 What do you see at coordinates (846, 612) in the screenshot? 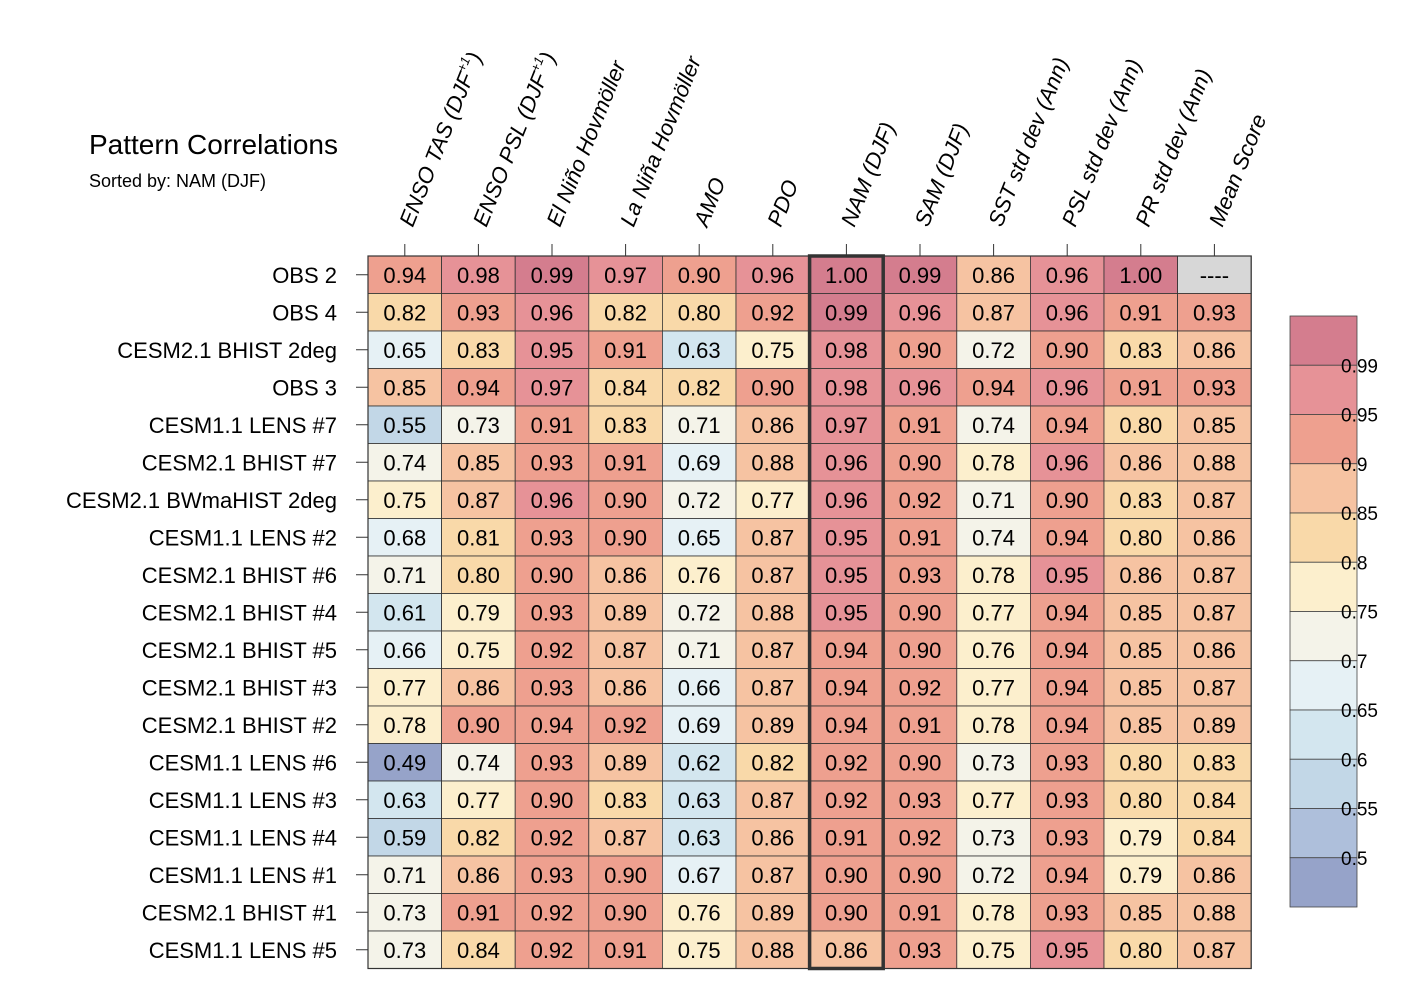
I see `cell-value: 0.95` at bounding box center [846, 612].